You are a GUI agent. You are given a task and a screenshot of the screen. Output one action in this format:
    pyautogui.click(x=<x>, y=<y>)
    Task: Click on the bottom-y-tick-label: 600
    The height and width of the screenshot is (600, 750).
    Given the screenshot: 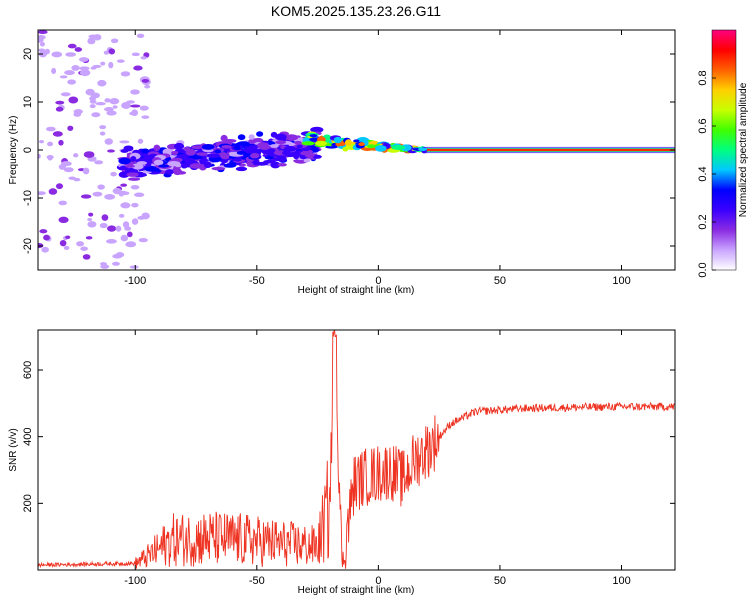 What is the action you would take?
    pyautogui.click(x=28, y=370)
    